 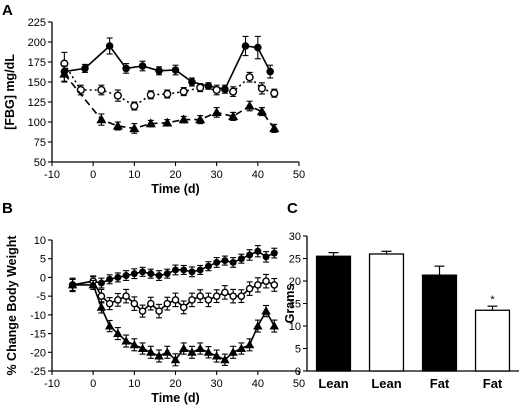 What do you see at coordinates (7, 10) in the screenshot?
I see `panel-a-letter: A` at bounding box center [7, 10].